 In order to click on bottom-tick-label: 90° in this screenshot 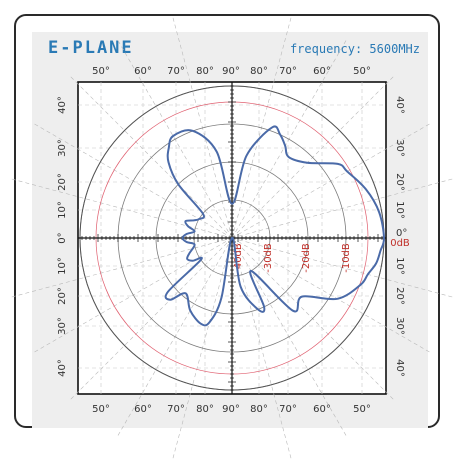, I will do `click(231, 409)`.